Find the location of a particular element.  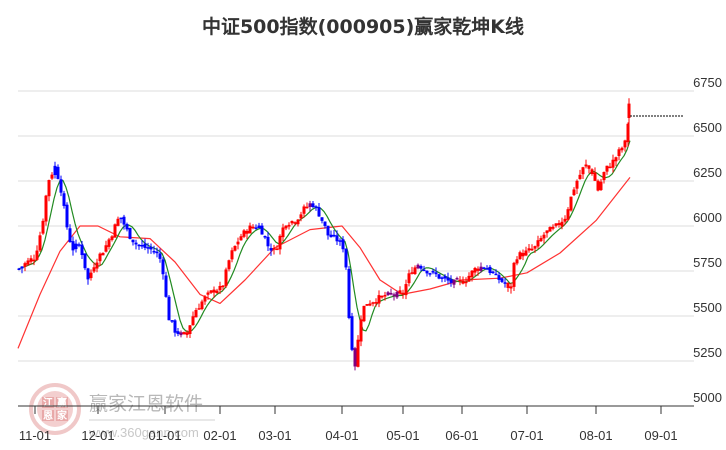

x-tick-label: 12-01 is located at coordinates (97, 435).